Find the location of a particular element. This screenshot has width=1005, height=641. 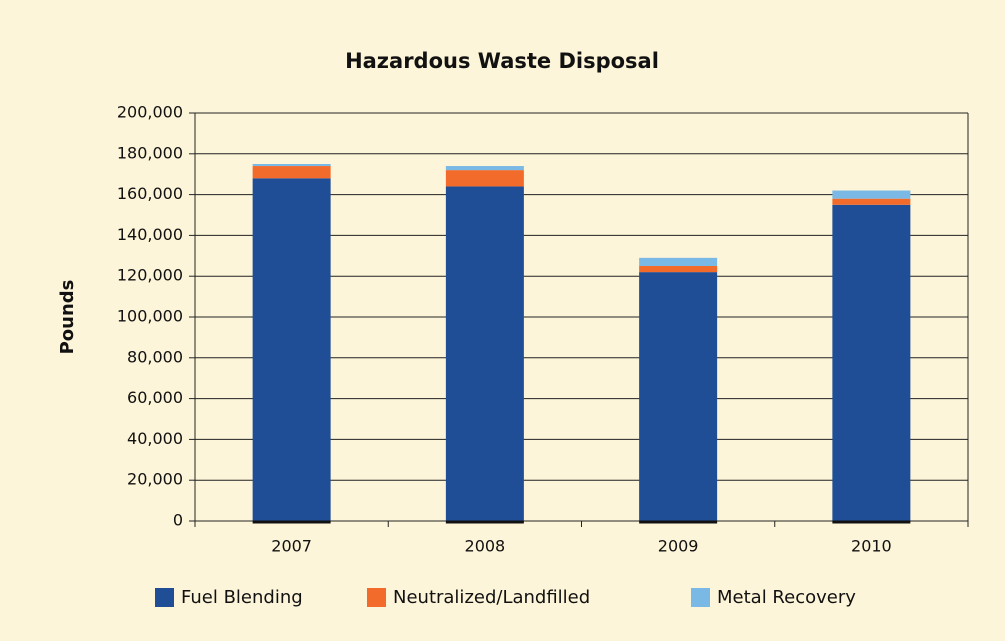

x-tick-label: 2009 is located at coordinates (678, 546).